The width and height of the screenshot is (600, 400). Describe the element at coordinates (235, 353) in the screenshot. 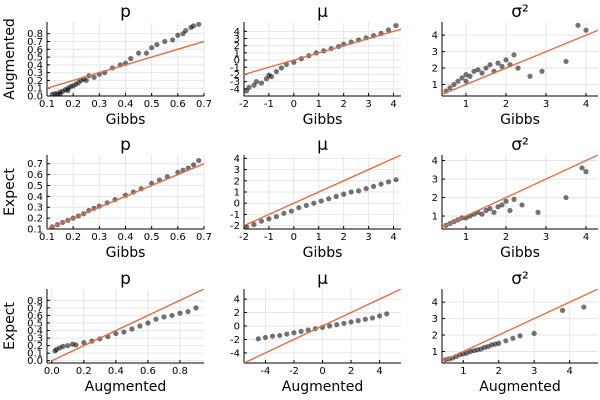

I see `y-tick-label: -4` at that location.